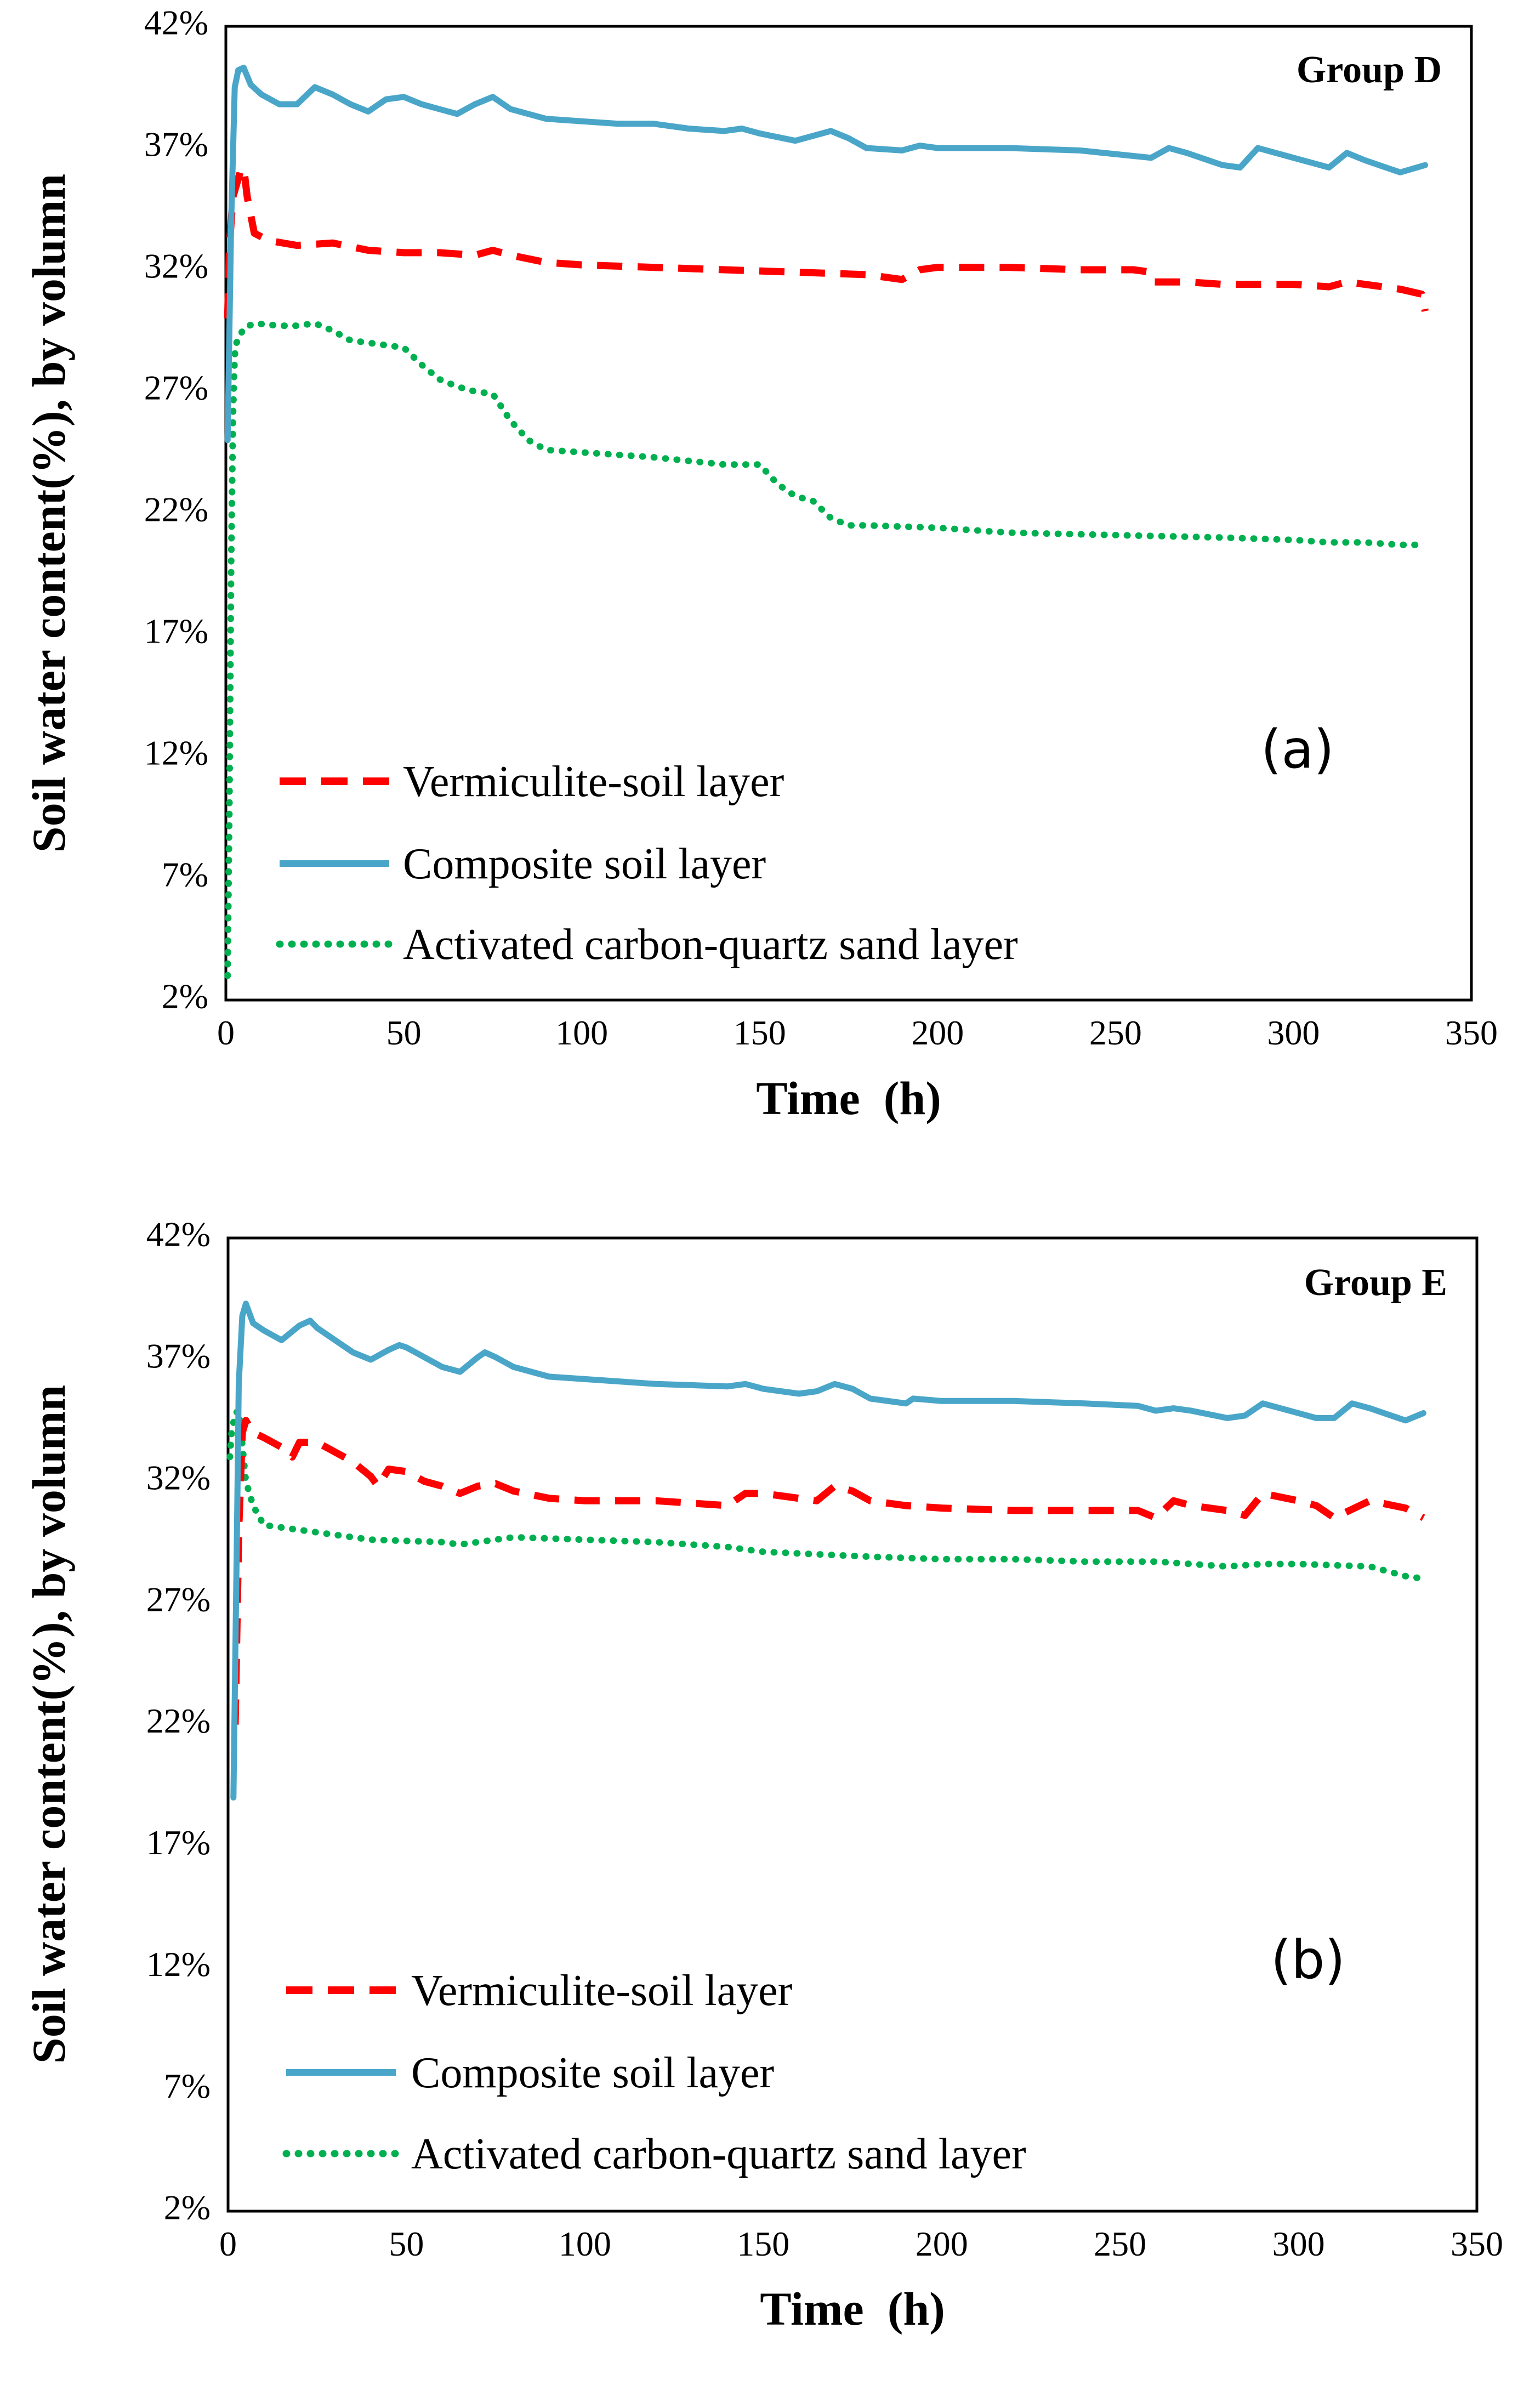 The height and width of the screenshot is (2408, 1535). Describe the element at coordinates (1375, 1283) in the screenshot. I see `group-label: Group E` at that location.